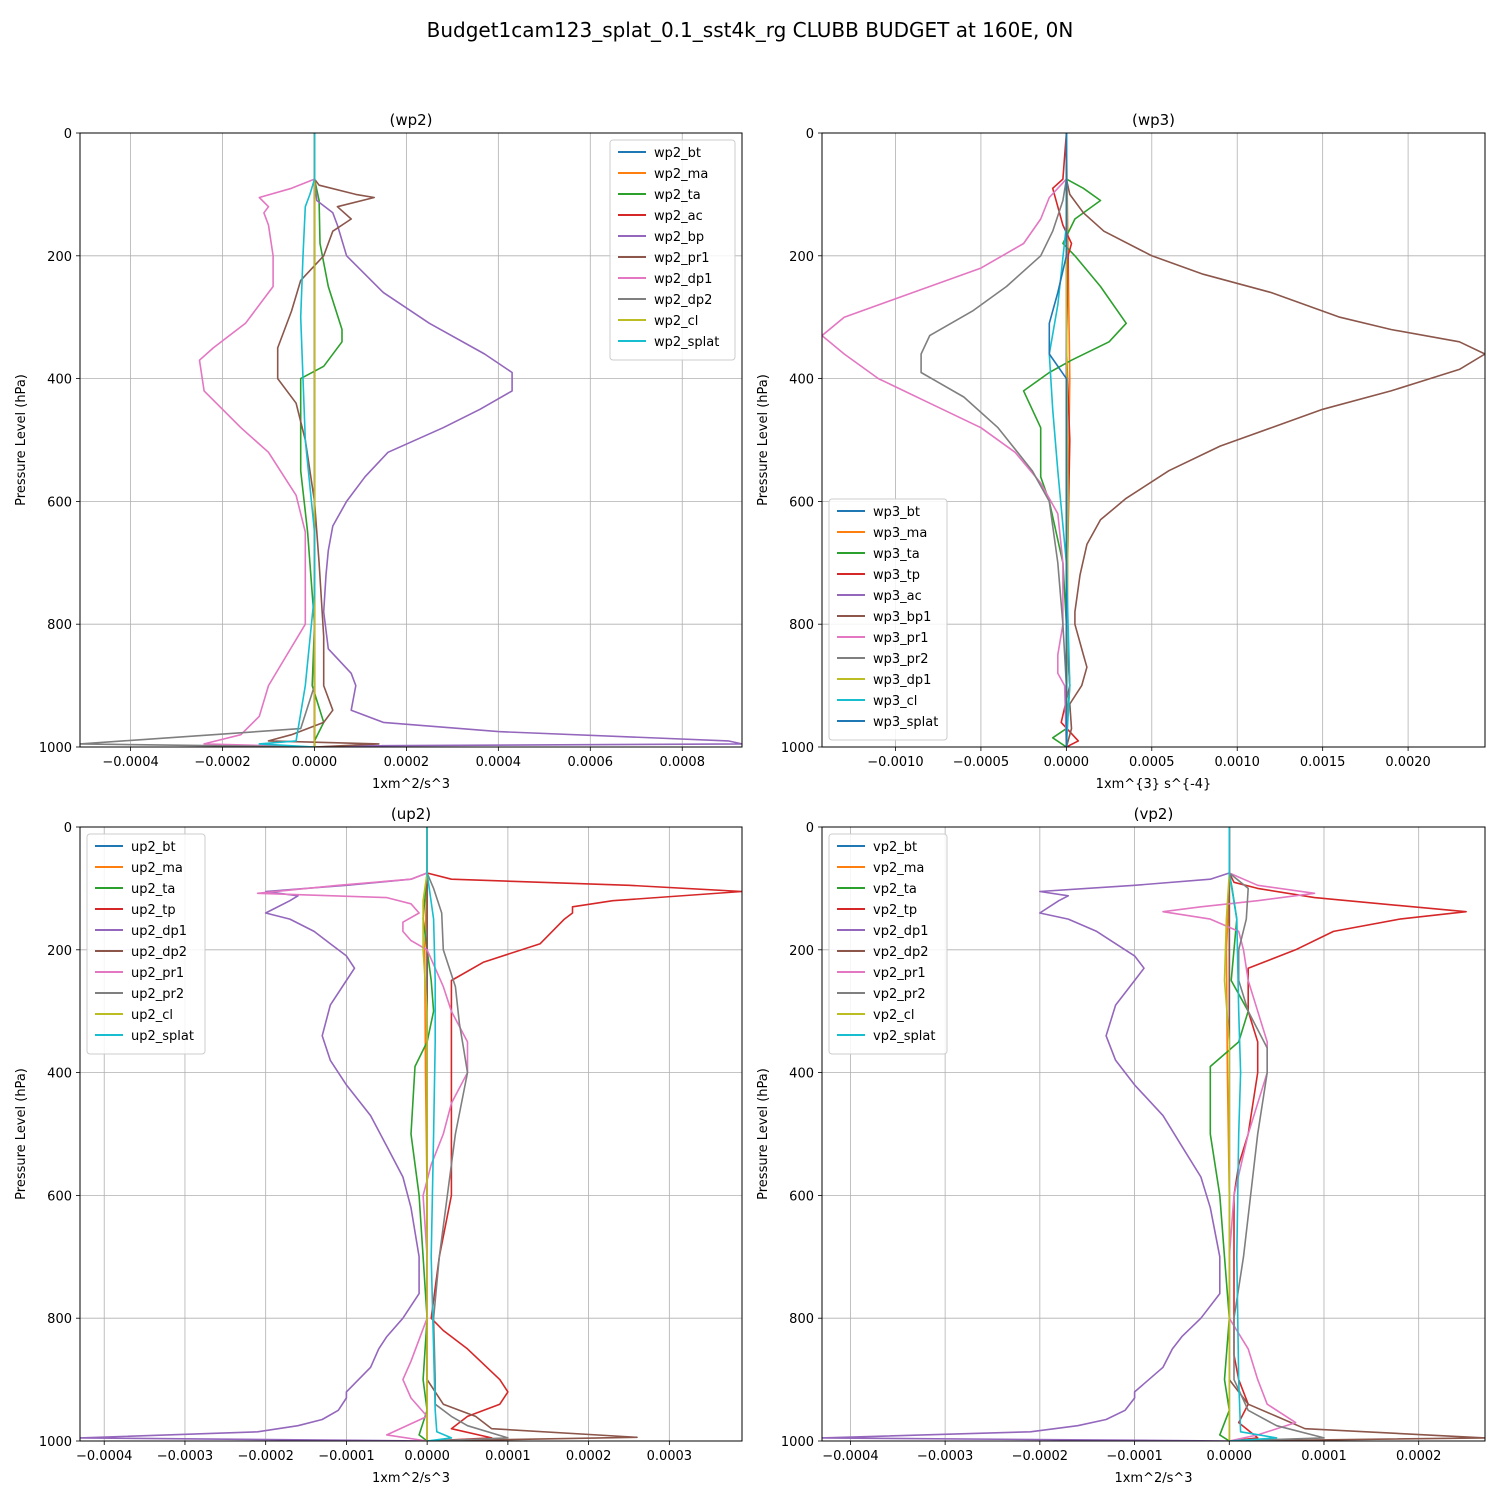 The image size is (1500, 1500). What do you see at coordinates (254, 1134) in the screenshot?
I see `series-line-up2_dp1` at bounding box center [254, 1134].